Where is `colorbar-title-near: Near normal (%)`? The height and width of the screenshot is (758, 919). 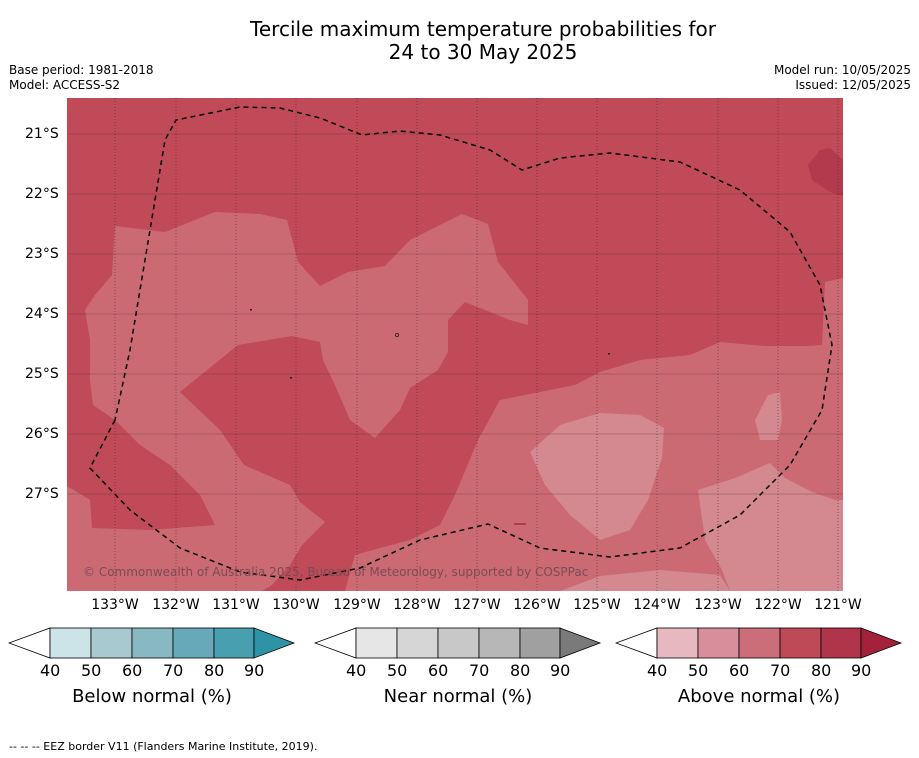
colorbar-title-near: Near normal (%) is located at coordinates (458, 696).